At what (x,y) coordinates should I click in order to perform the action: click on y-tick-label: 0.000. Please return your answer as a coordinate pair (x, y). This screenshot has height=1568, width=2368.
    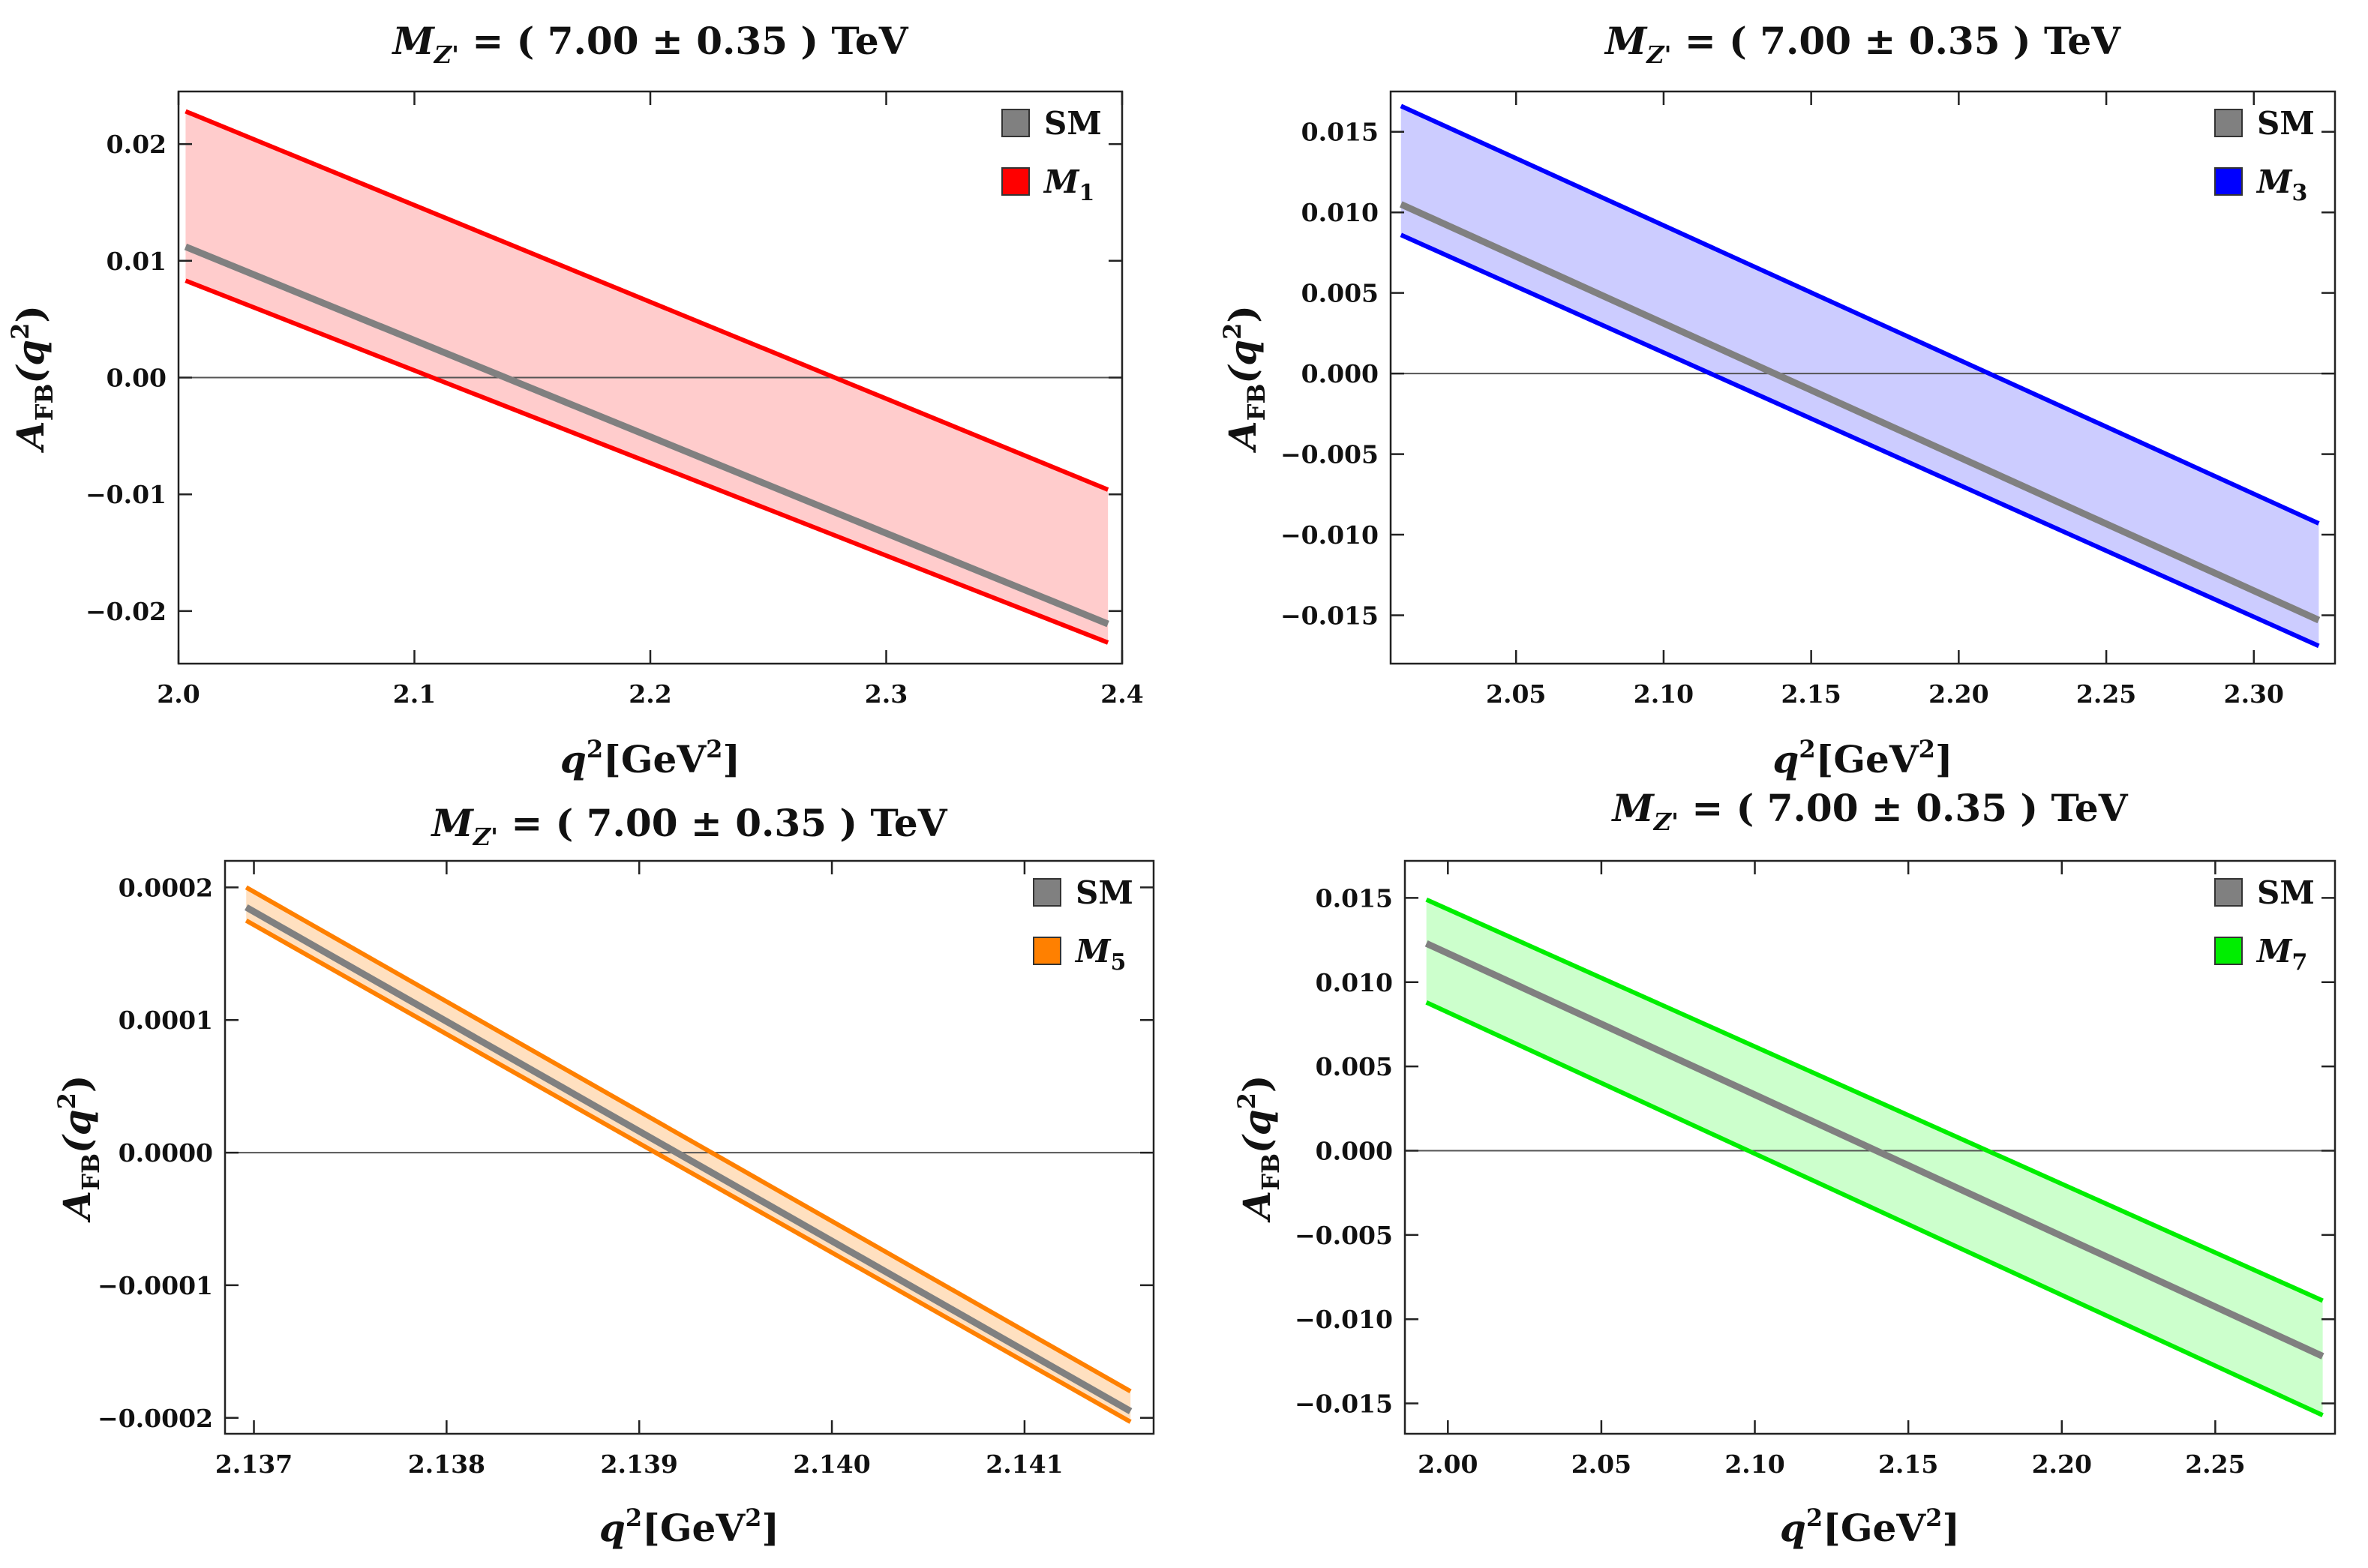
    Looking at the image, I should click on (1354, 1150).